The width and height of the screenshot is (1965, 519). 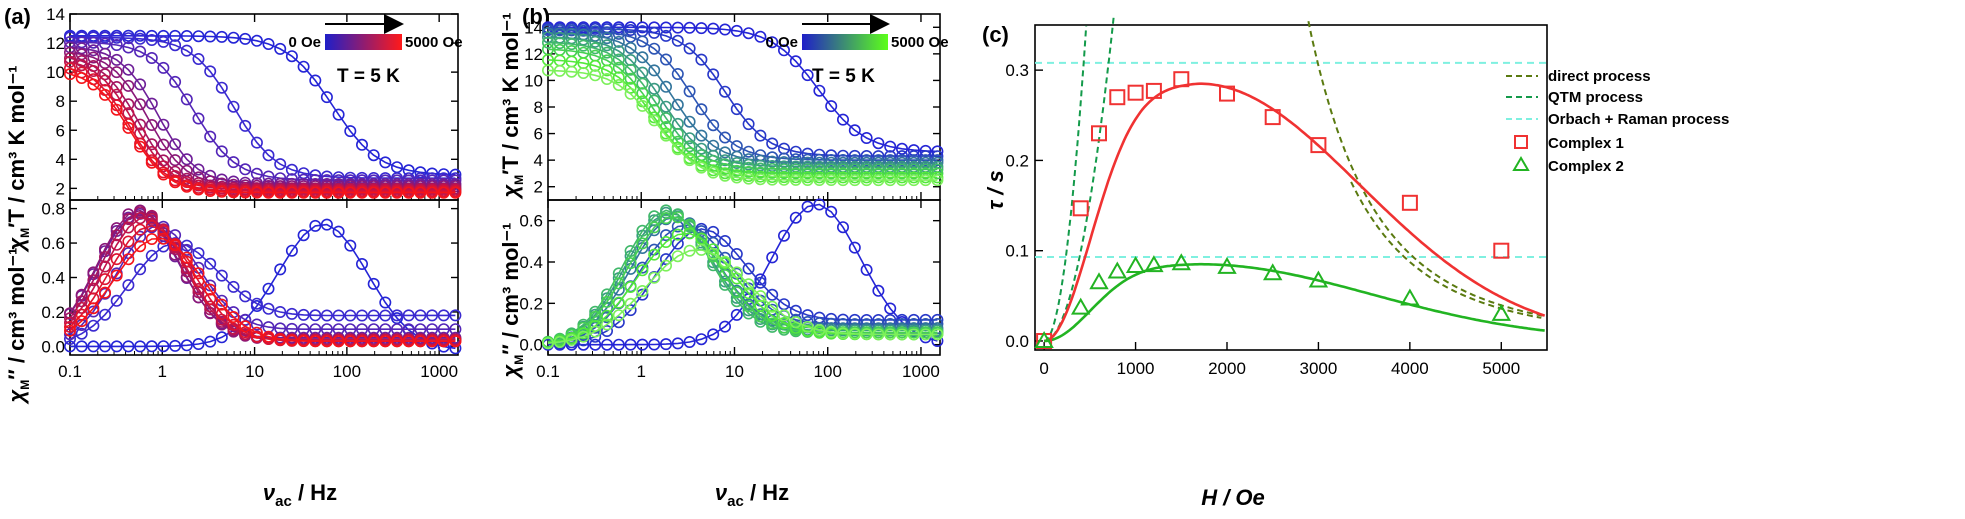 What do you see at coordinates (512, 301) in the screenshot?
I see `panel-b-bottom-y-label: χM″ / cm³ mol⁻¹` at bounding box center [512, 301].